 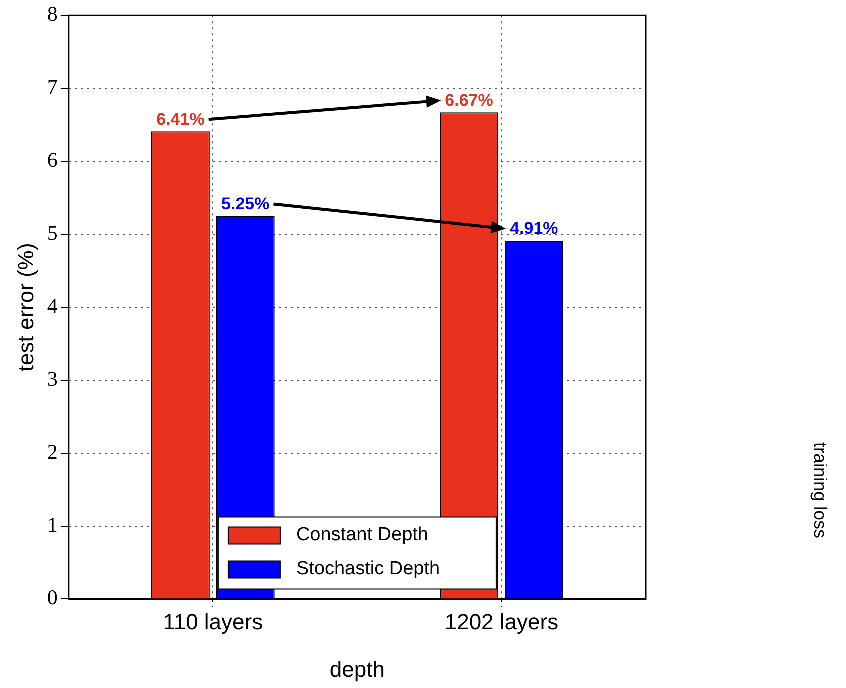 What do you see at coordinates (180, 119) in the screenshot?
I see `data-label: 6.41%` at bounding box center [180, 119].